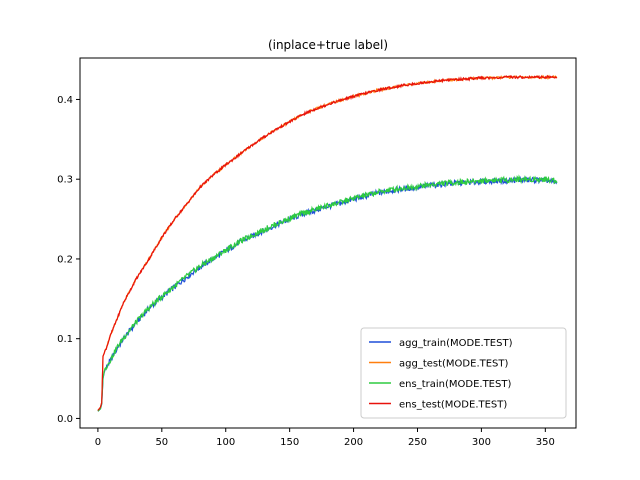 The image size is (640, 480). Describe the element at coordinates (161, 442) in the screenshot. I see `x-tick-label: 50` at that location.